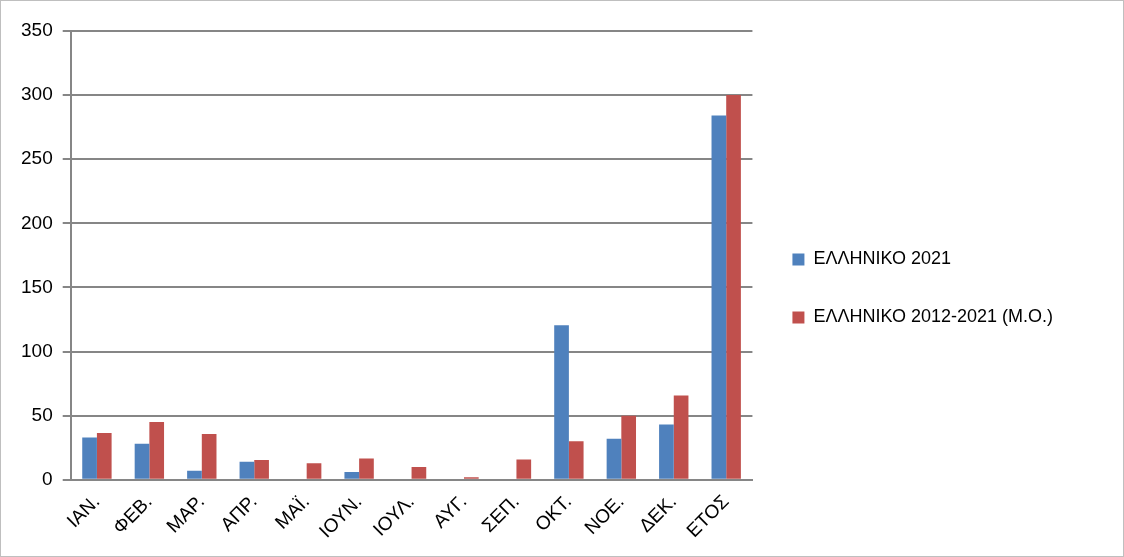  I want to click on x-tick-label: ΦΕΒ., so click(132, 514).